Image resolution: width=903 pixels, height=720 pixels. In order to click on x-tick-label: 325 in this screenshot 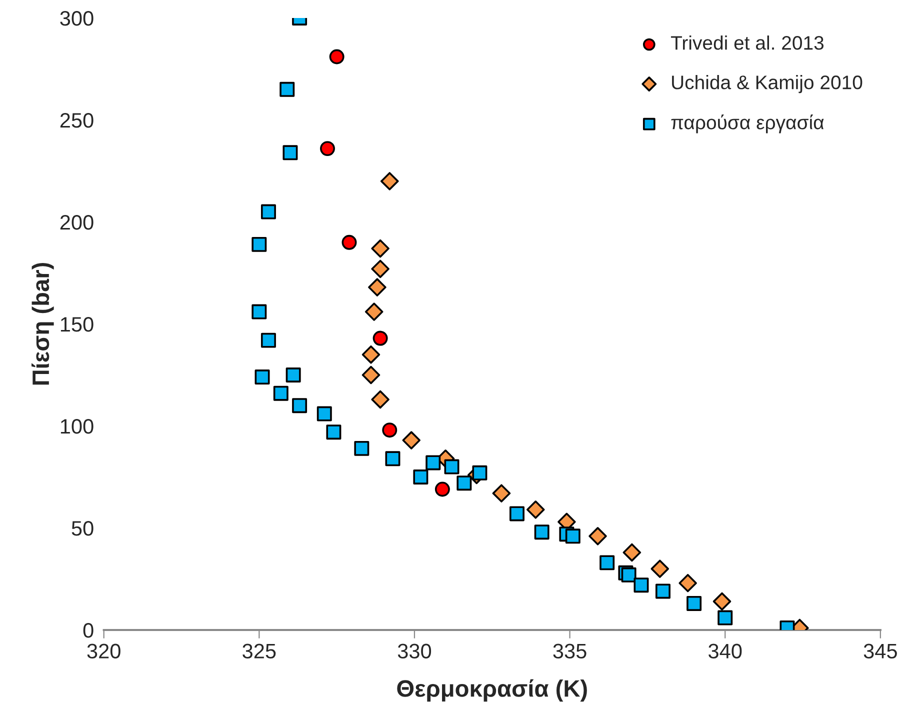, I will do `click(259, 651)`.